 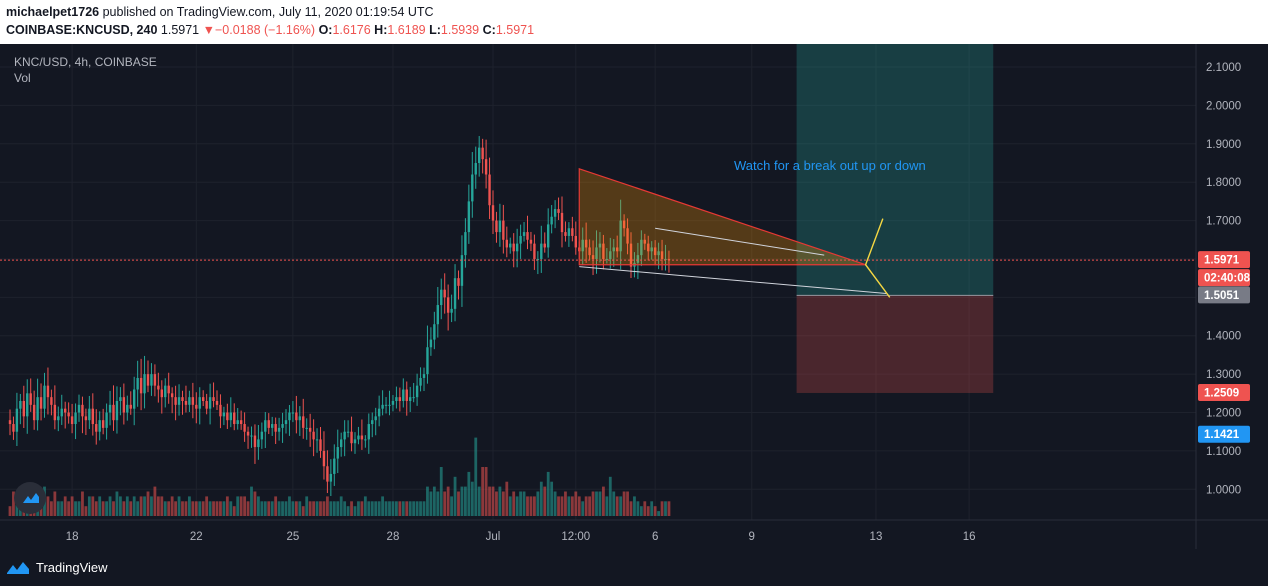 I want to click on annotation-text: Watch for a break out up or down, so click(x=830, y=165).